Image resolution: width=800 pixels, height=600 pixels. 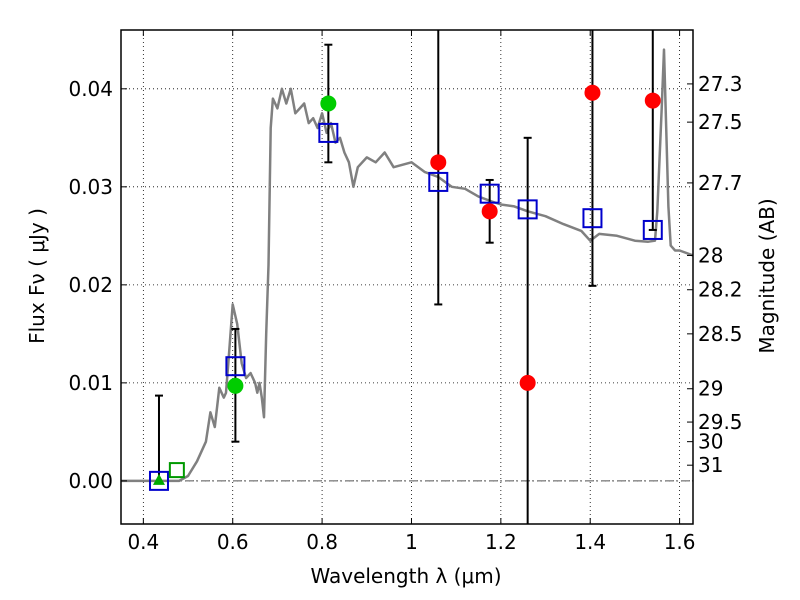 I want to click on right-axis-label: Magnitude (AB), so click(x=767, y=275).